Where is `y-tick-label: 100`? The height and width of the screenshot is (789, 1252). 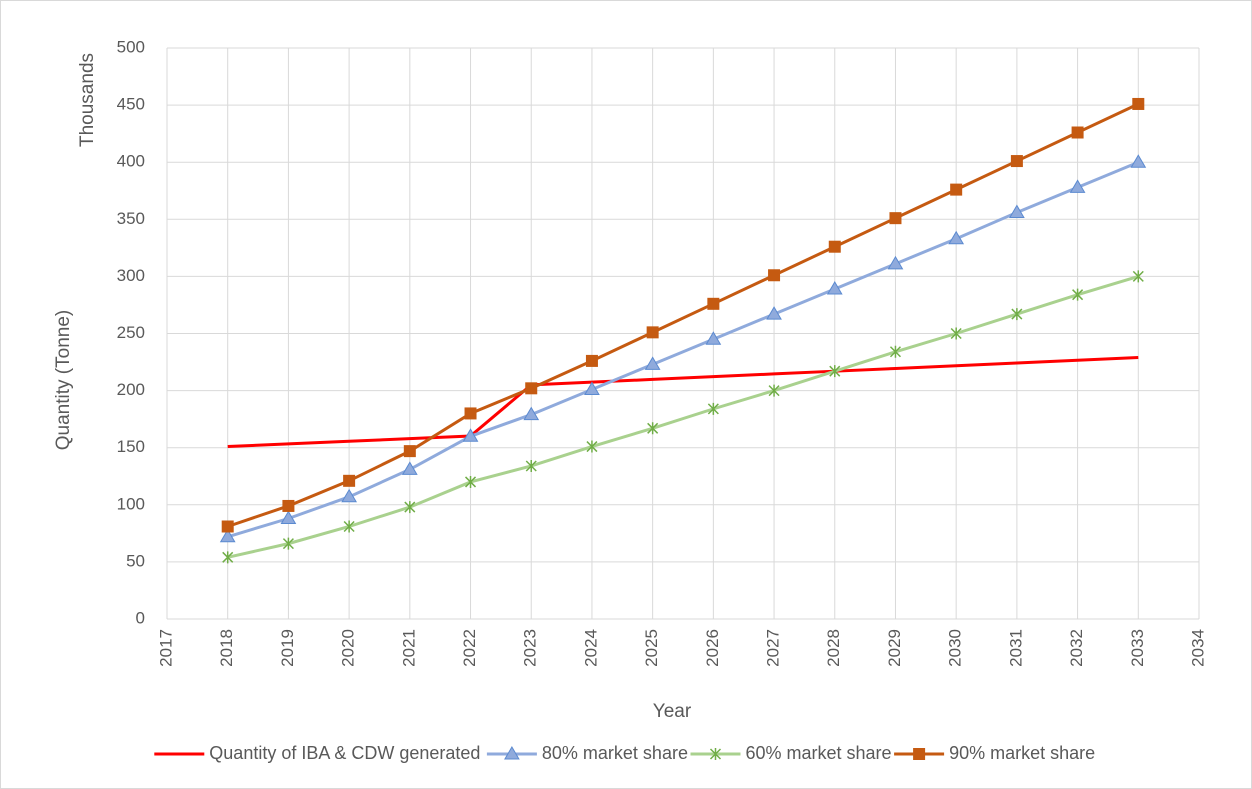 y-tick-label: 100 is located at coordinates (131, 503).